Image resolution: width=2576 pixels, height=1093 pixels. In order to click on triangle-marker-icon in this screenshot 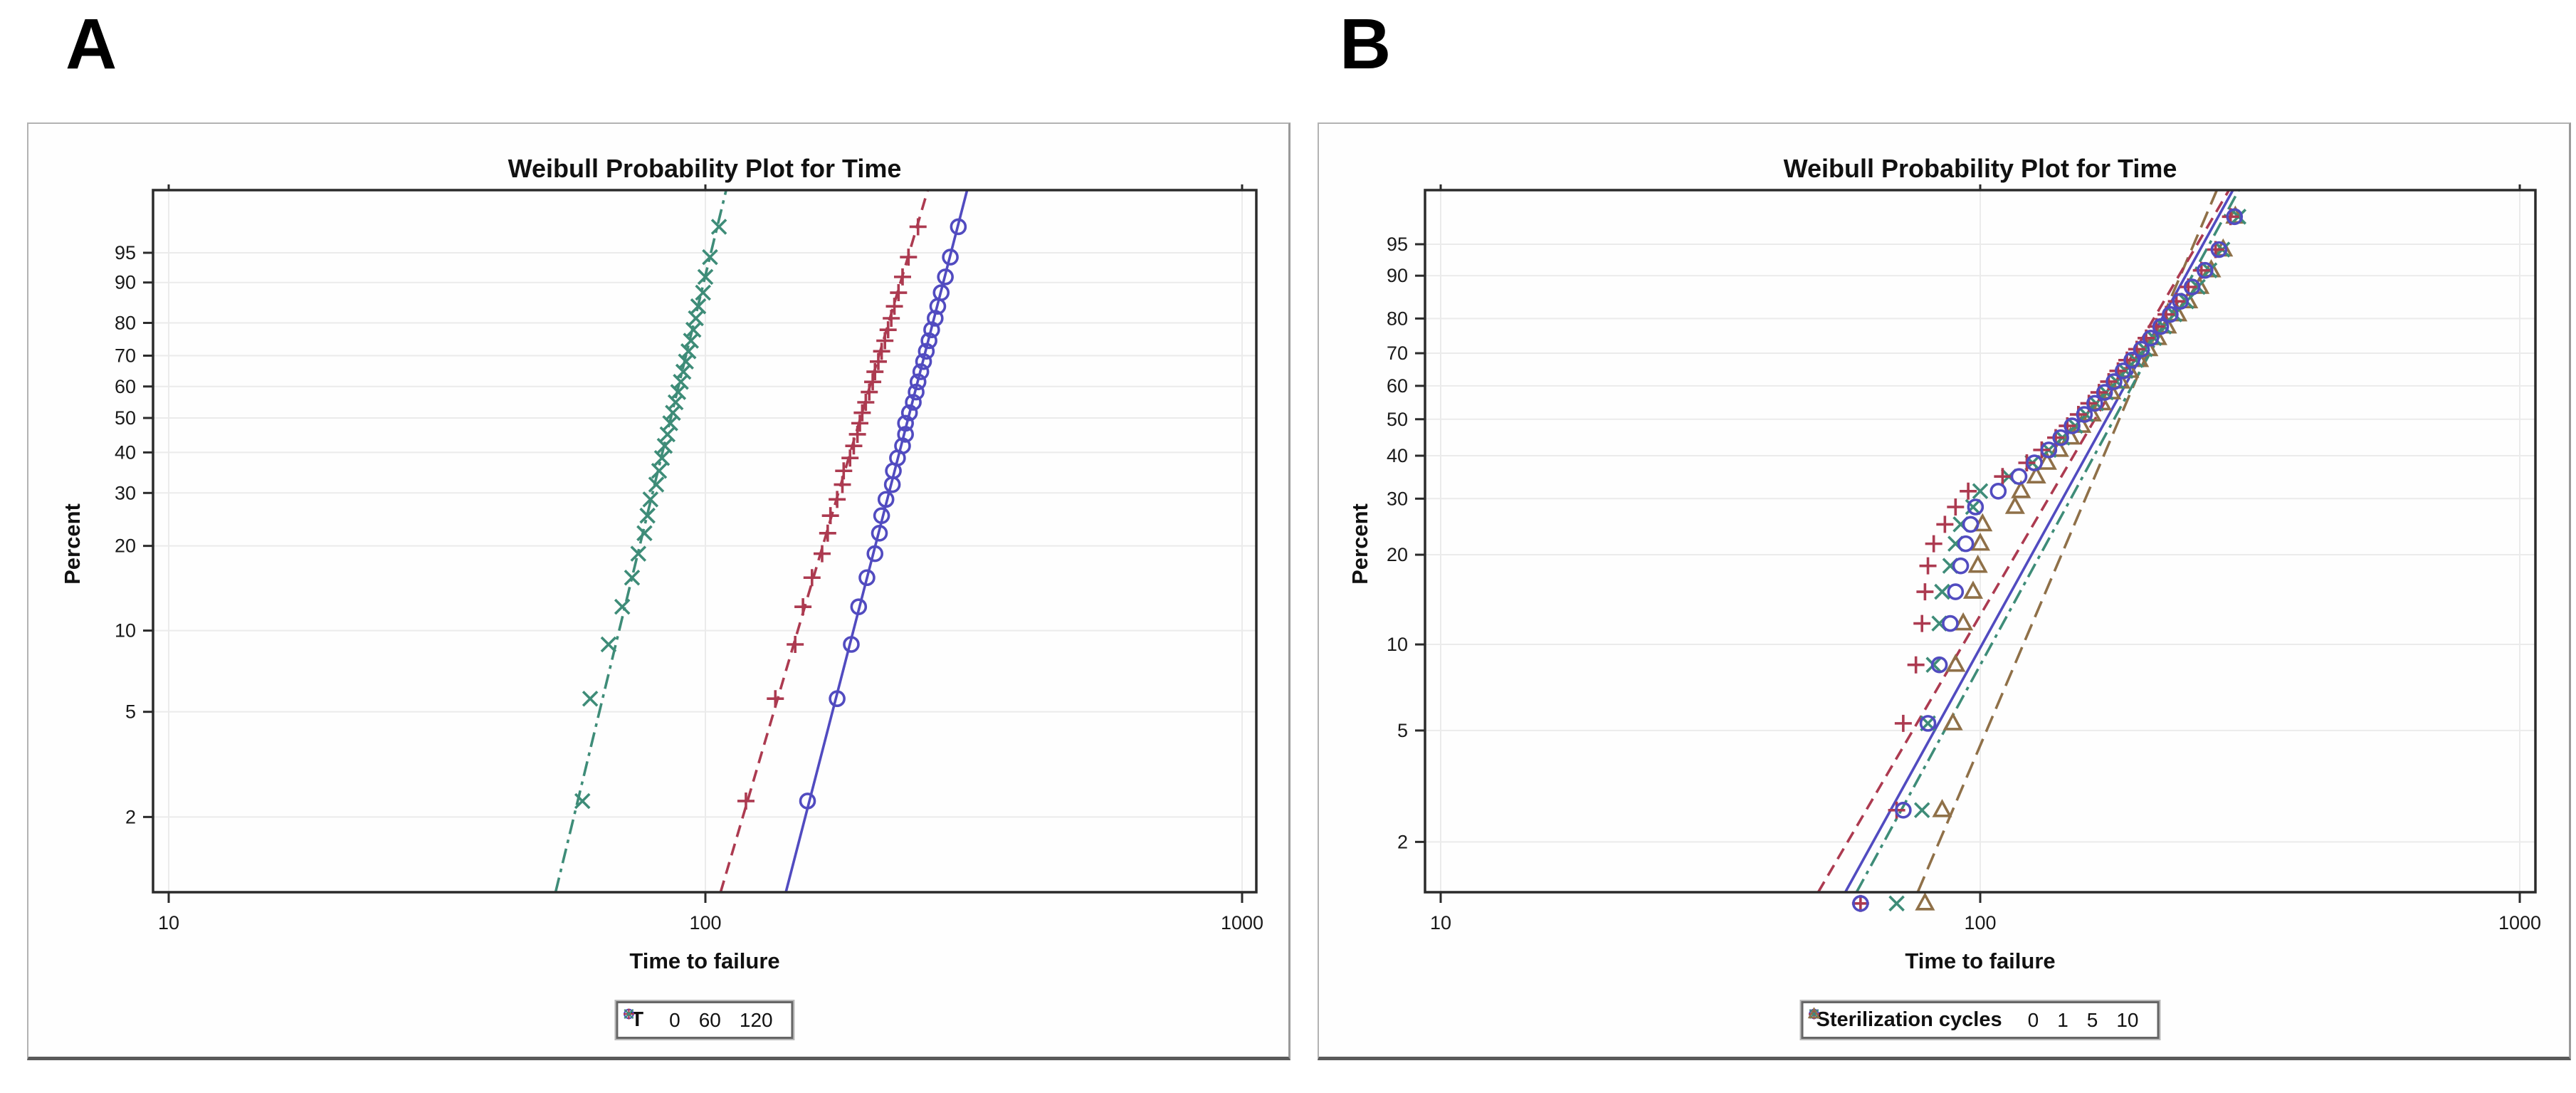, I will do `click(1814, 1013)`.